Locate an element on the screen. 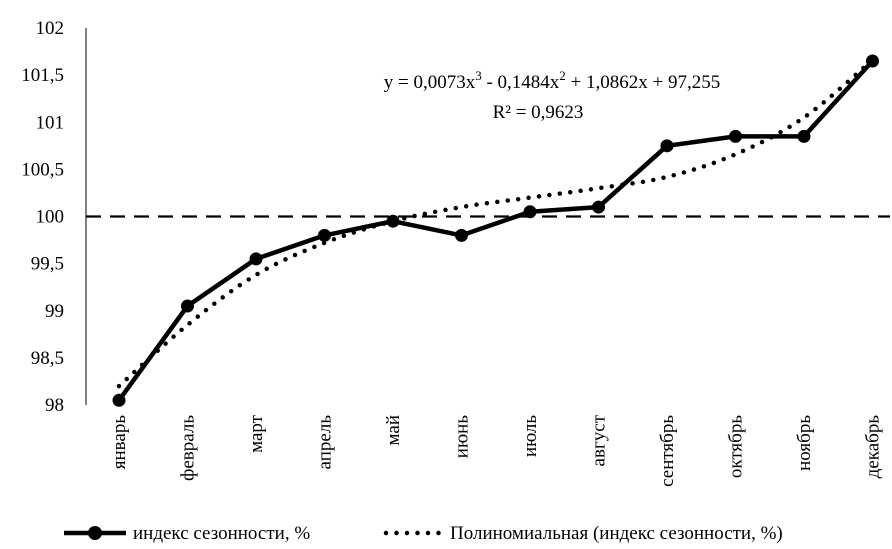 This screenshot has height=549, width=892. x-tick-label: октябрь is located at coordinates (736, 446).